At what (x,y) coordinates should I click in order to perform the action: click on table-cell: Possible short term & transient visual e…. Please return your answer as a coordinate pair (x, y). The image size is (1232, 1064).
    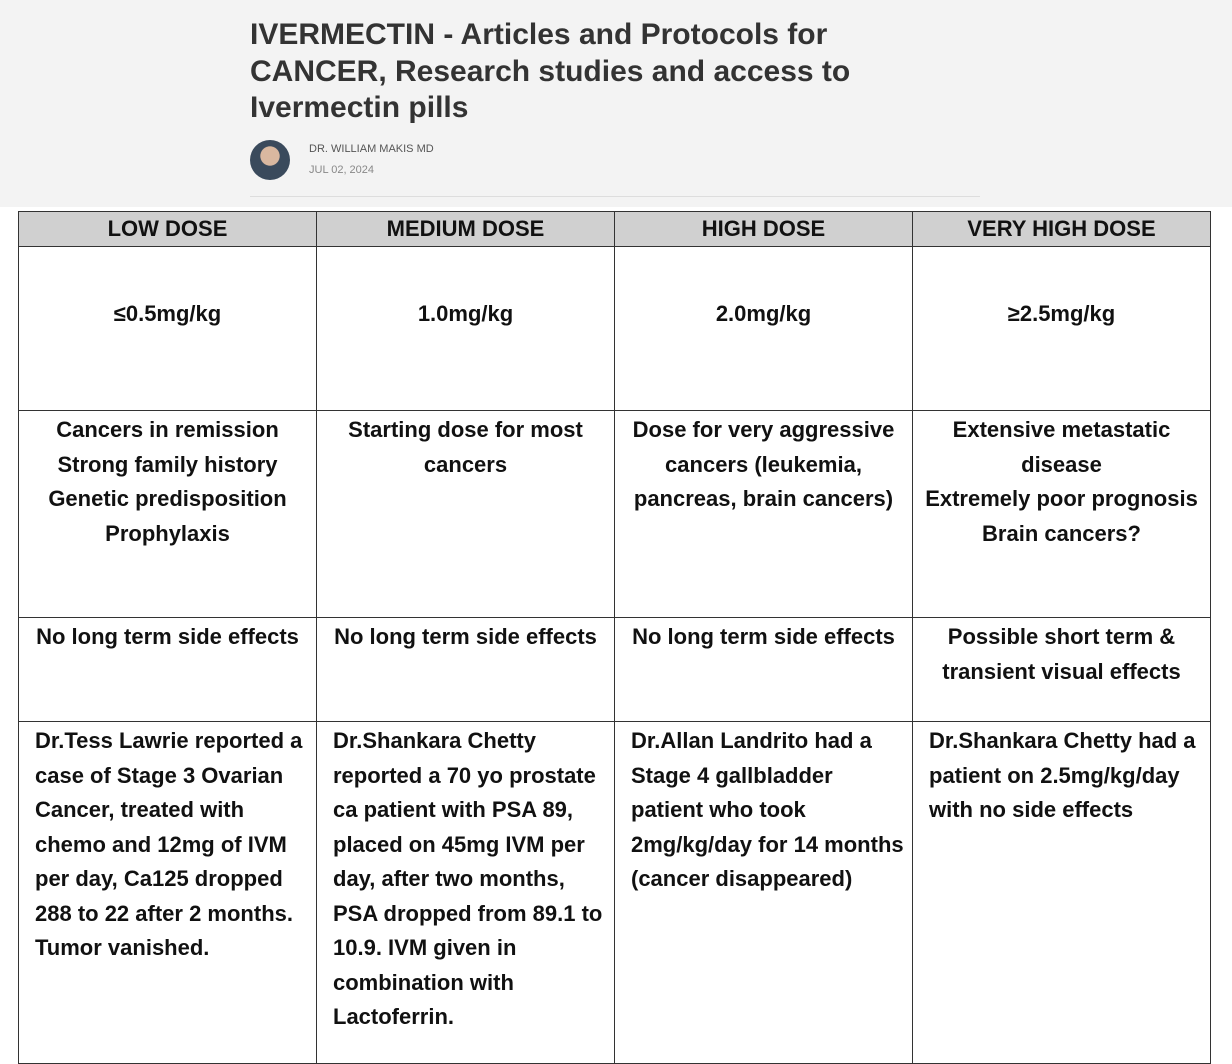
    Looking at the image, I should click on (1061, 669).